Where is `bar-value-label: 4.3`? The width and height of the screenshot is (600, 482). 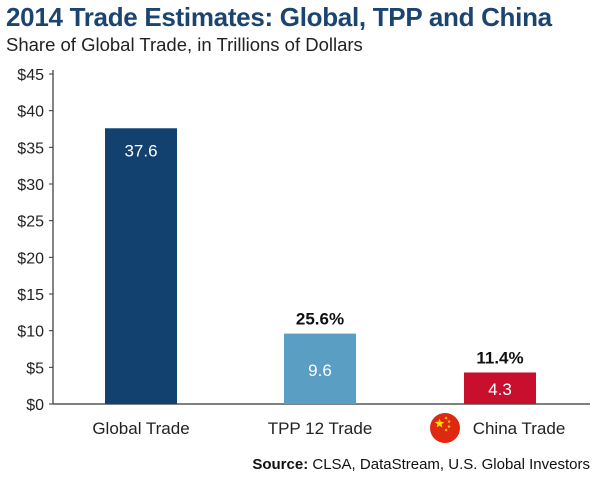 bar-value-label: 4.3 is located at coordinates (500, 389).